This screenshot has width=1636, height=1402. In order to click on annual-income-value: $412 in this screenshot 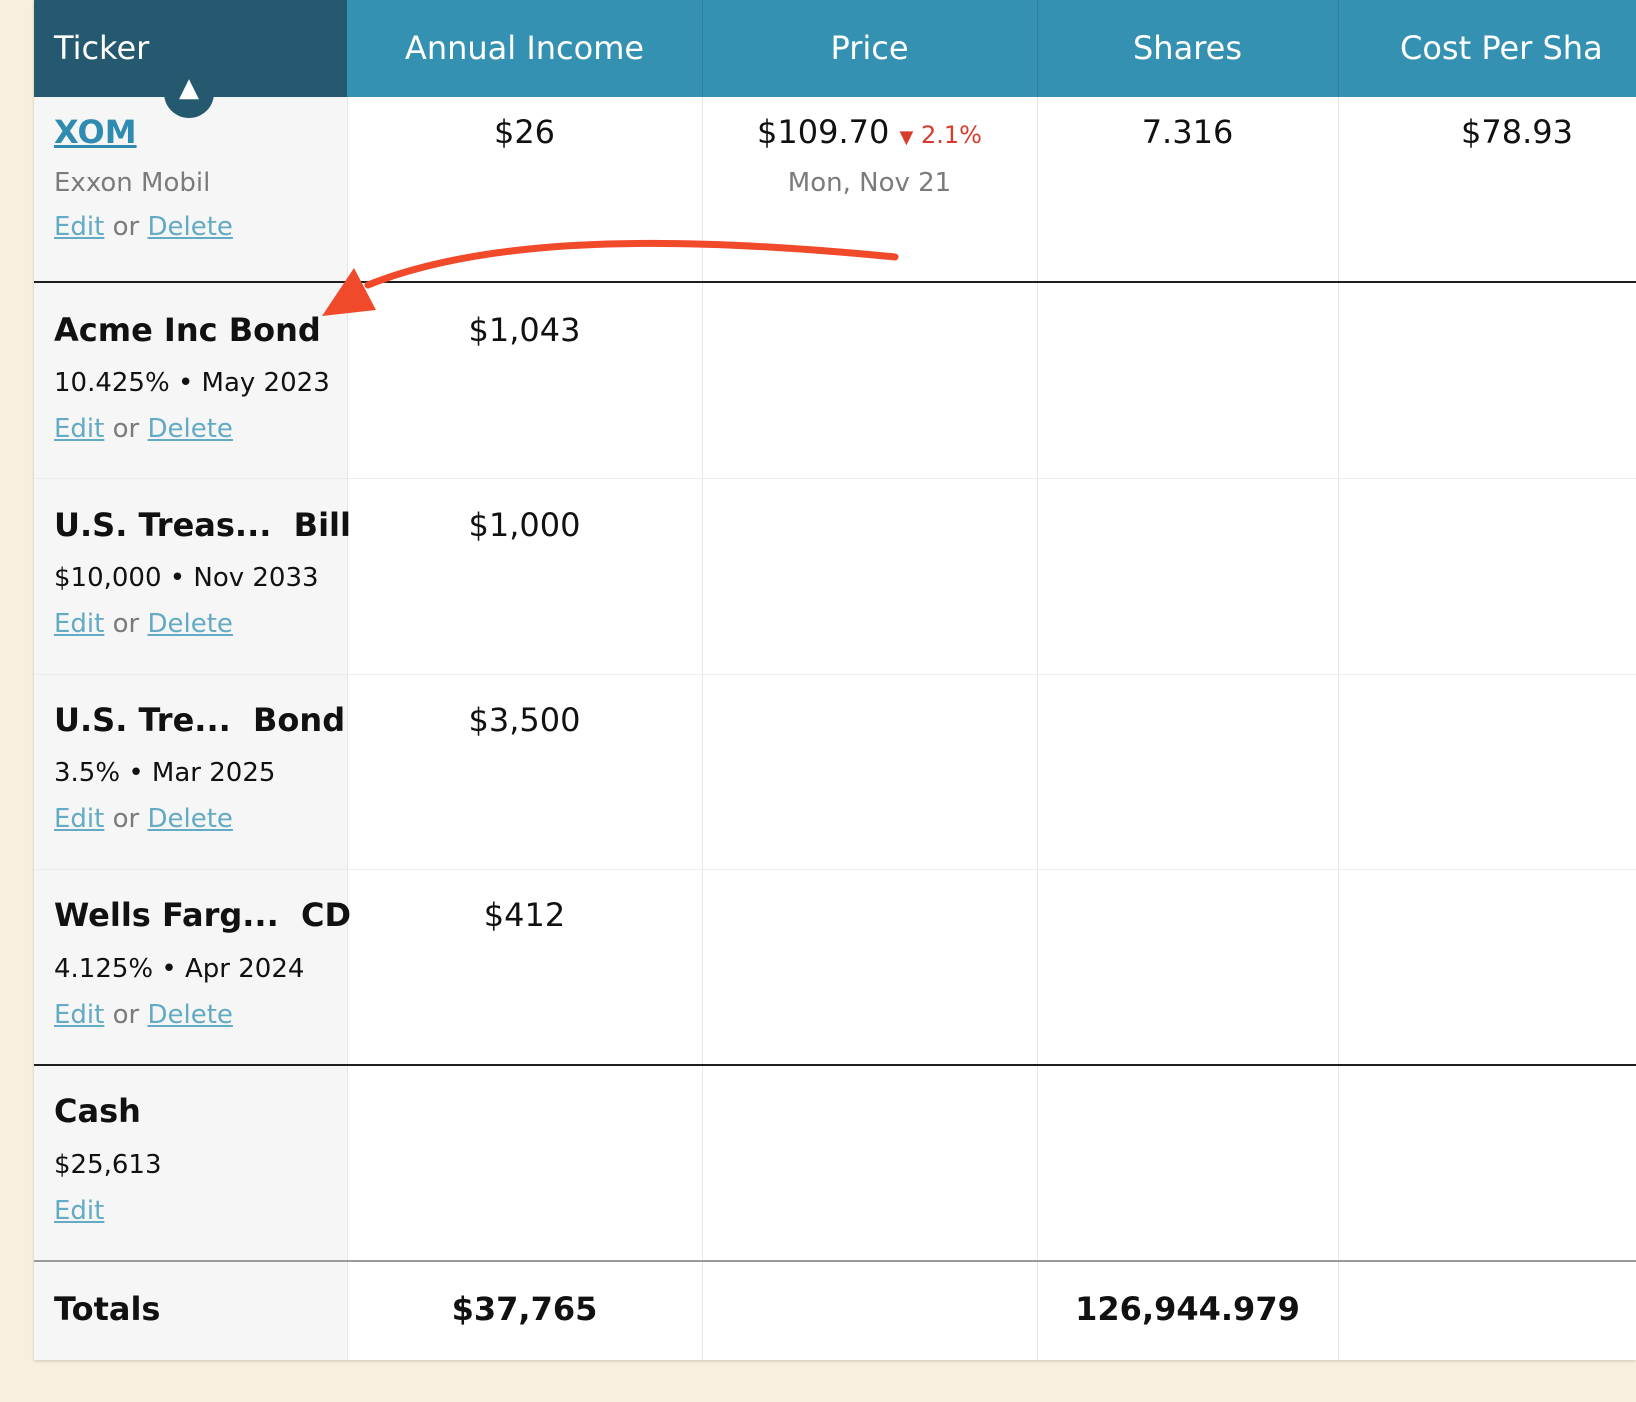, I will do `click(524, 915)`.